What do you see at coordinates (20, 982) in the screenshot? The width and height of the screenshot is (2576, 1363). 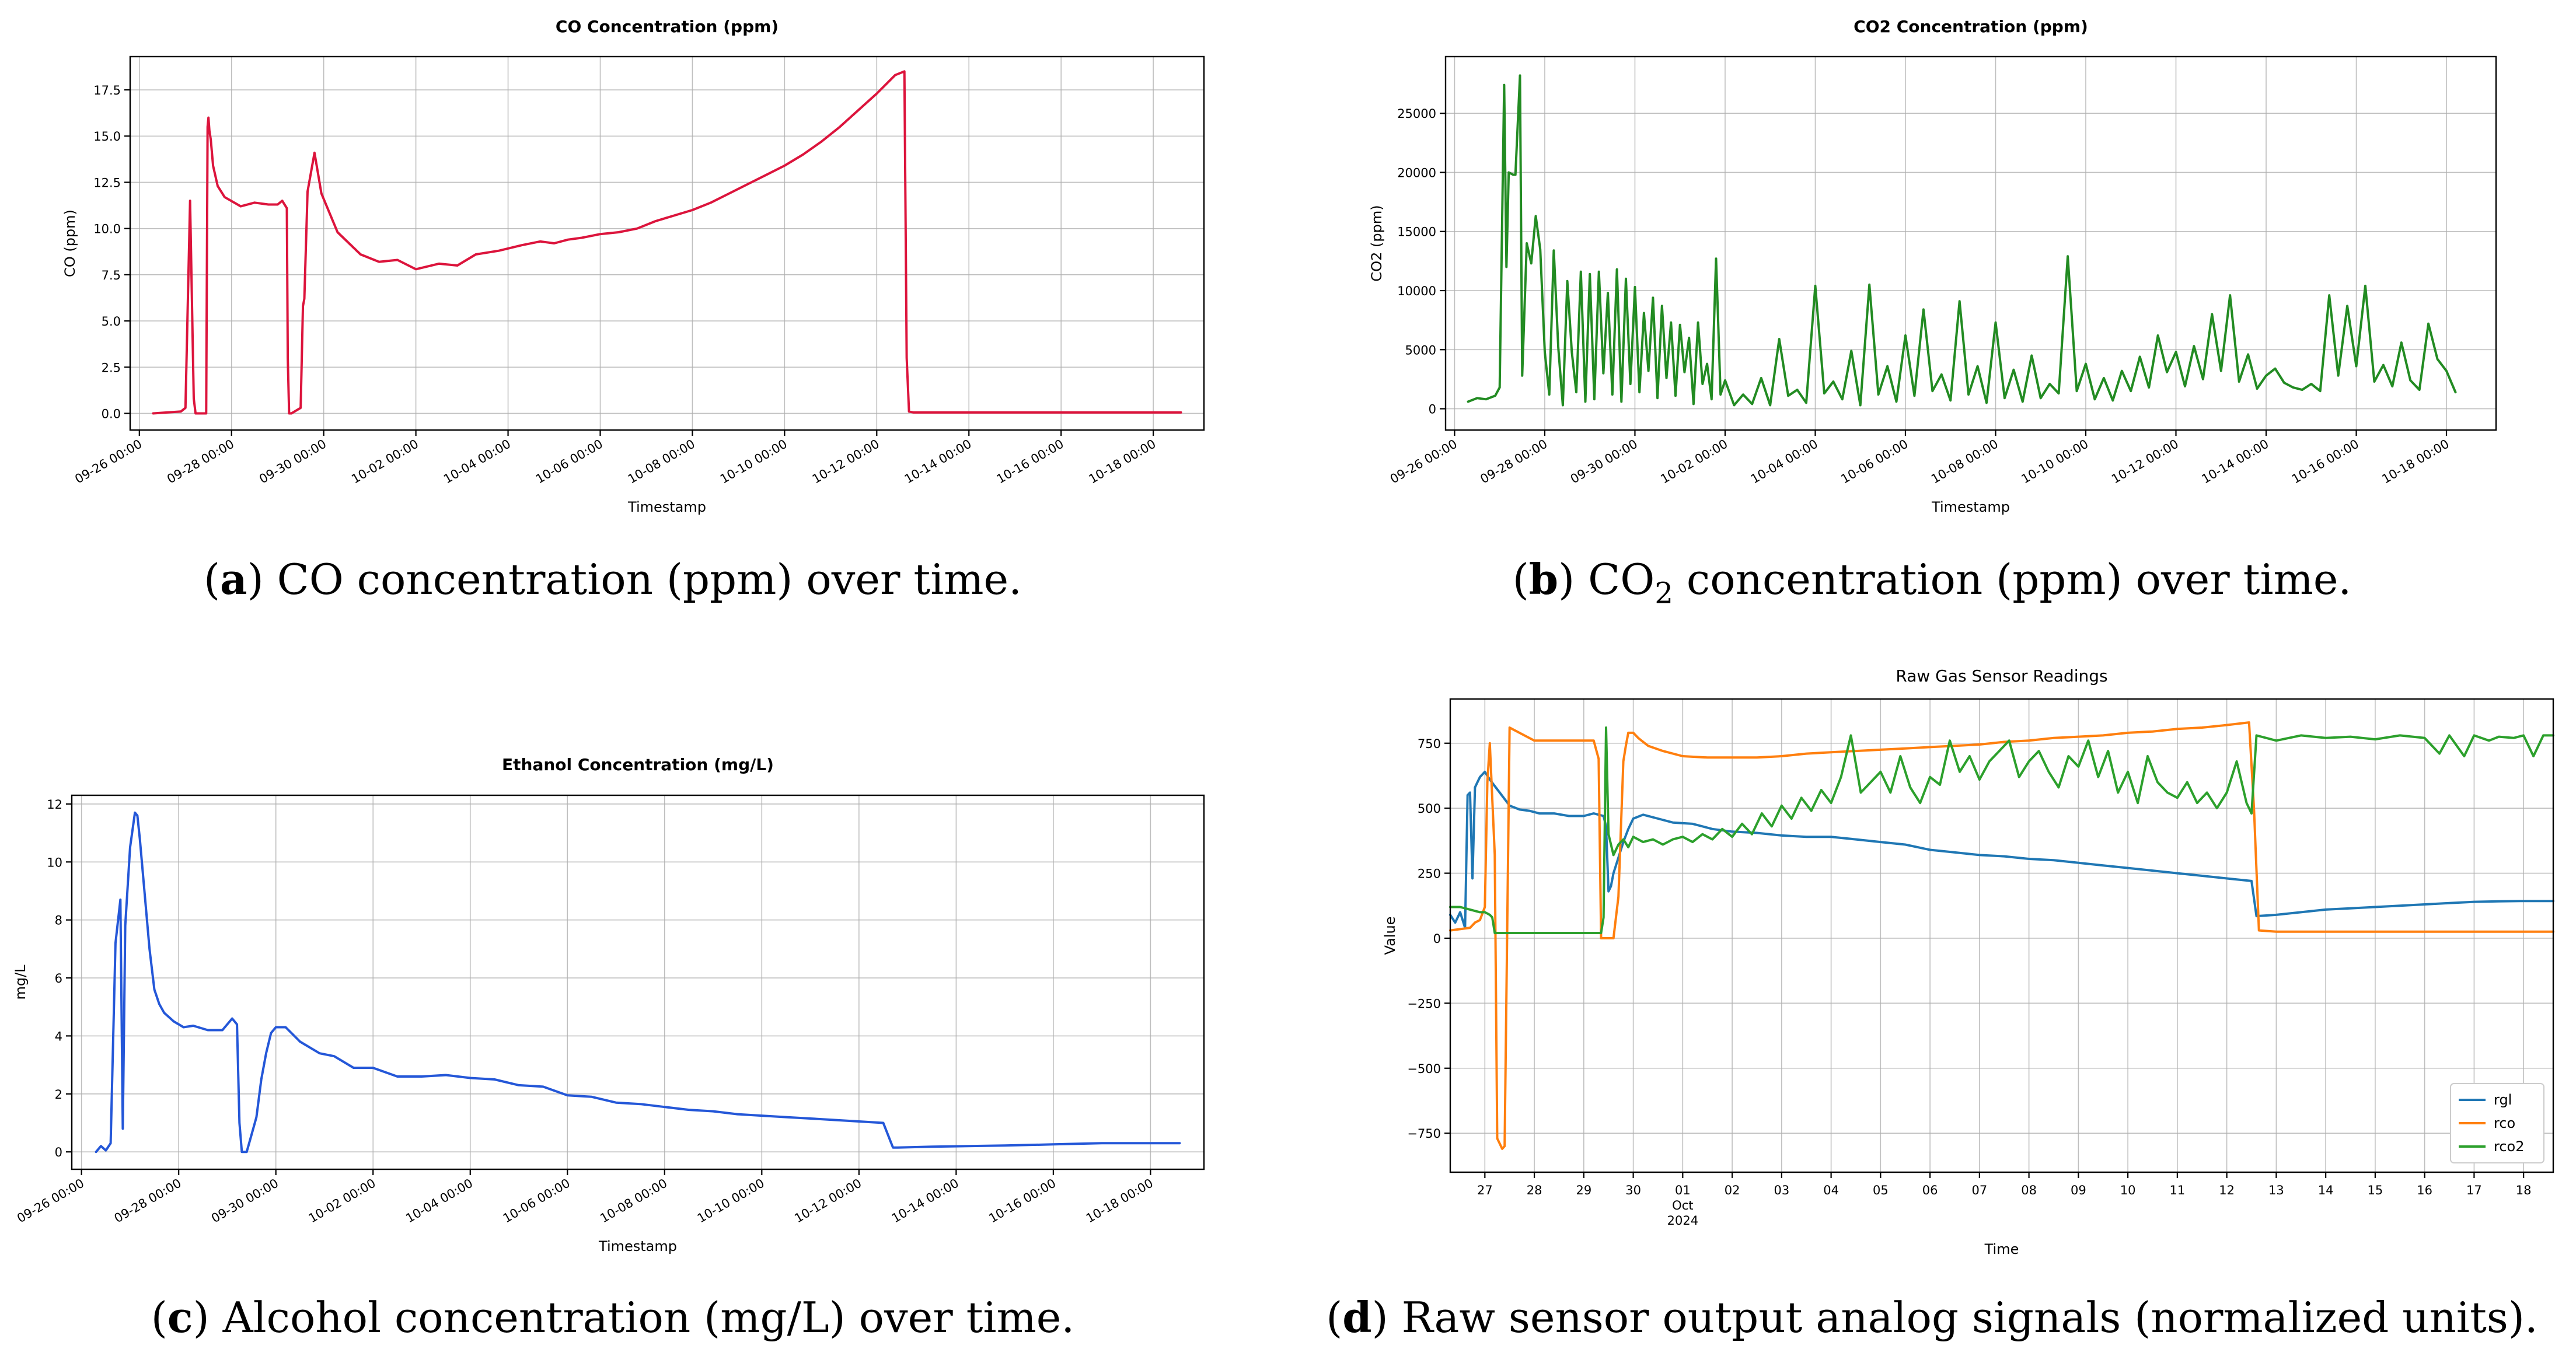 I see `y-axis-label: mg/L` at bounding box center [20, 982].